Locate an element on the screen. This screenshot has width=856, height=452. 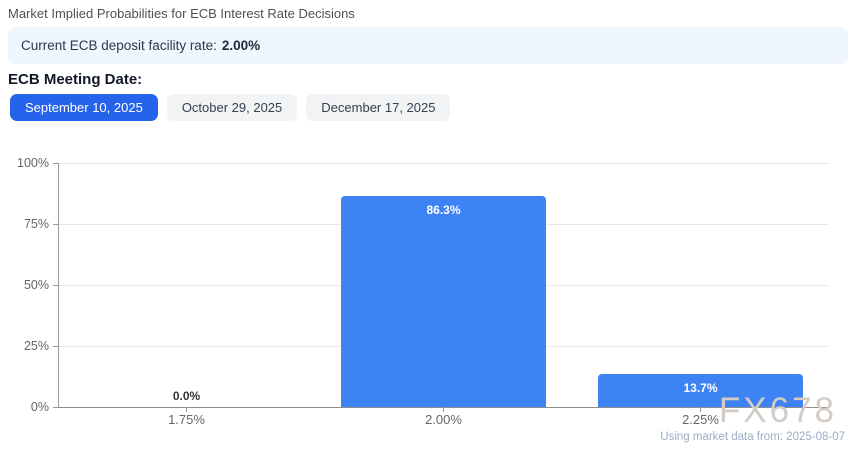
y-axis-tick-label: 75% is located at coordinates (36, 224).